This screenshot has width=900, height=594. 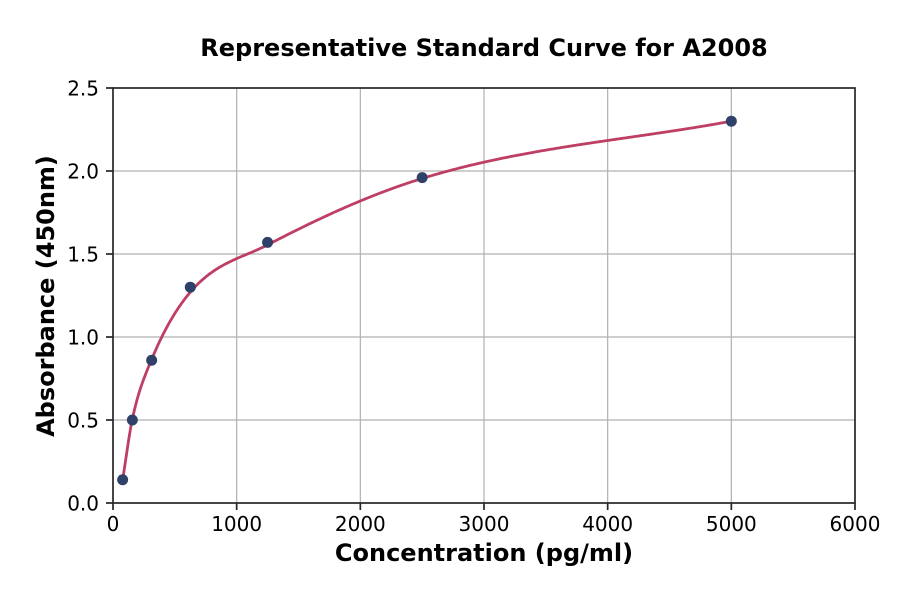 What do you see at coordinates (360, 524) in the screenshot?
I see `x-tick-label: 2000` at bounding box center [360, 524].